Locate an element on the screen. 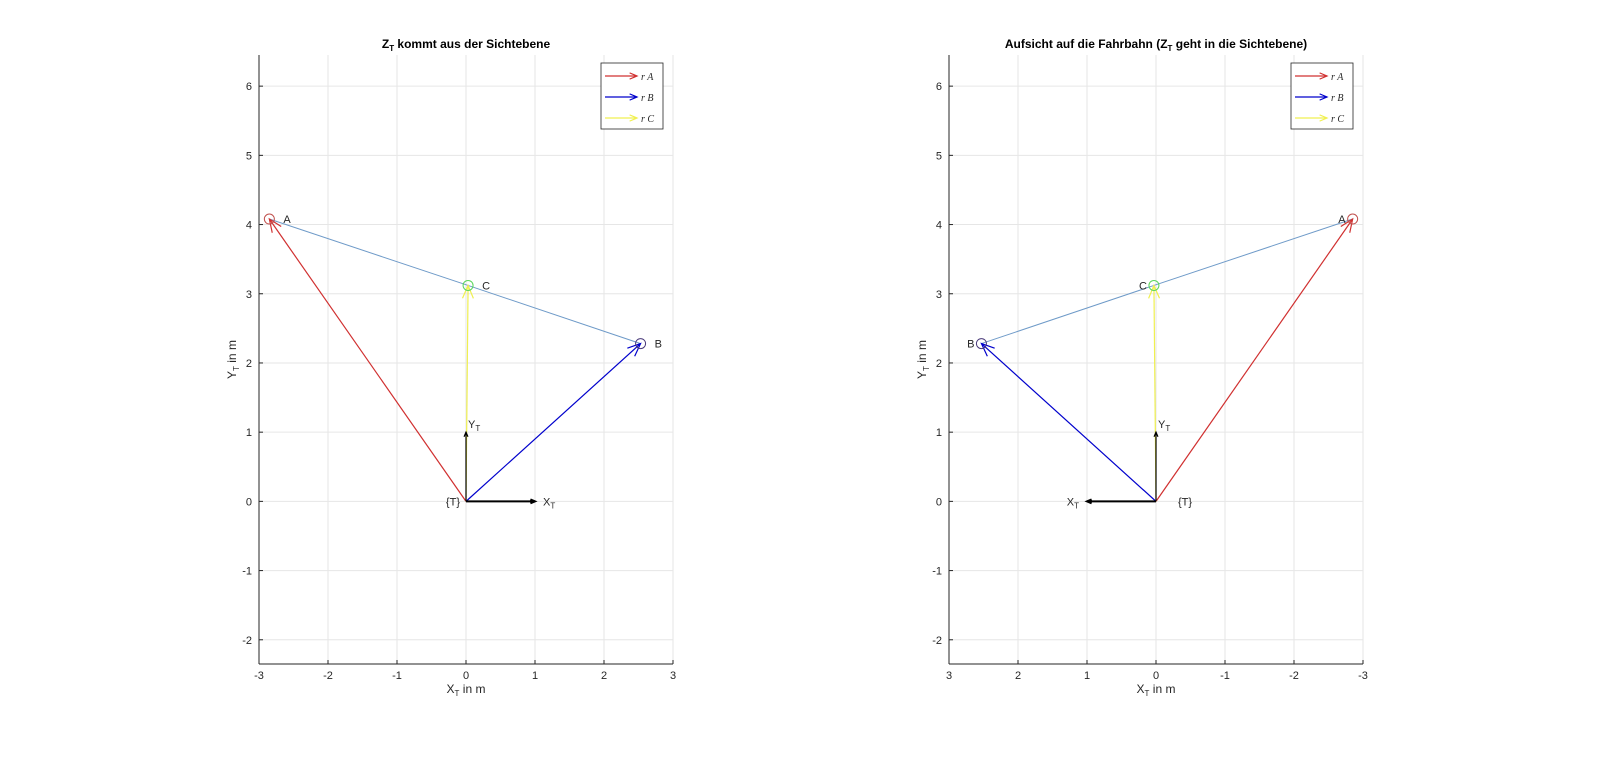  point-label-b: B is located at coordinates (970, 345).